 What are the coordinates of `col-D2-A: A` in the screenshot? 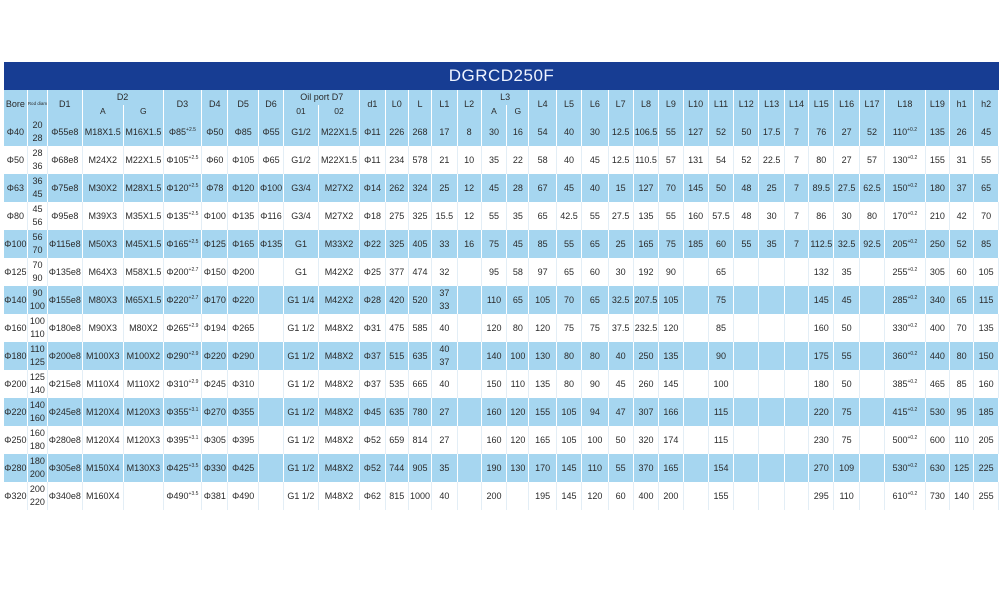 It's located at (103, 111).